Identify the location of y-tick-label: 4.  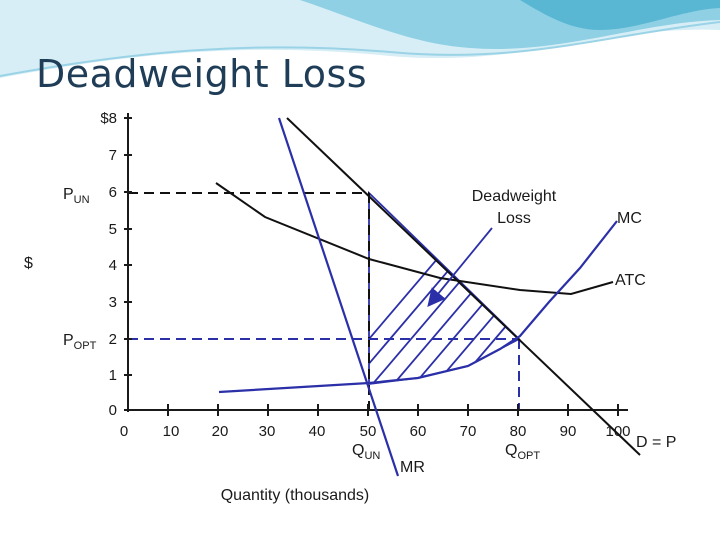
(113, 265).